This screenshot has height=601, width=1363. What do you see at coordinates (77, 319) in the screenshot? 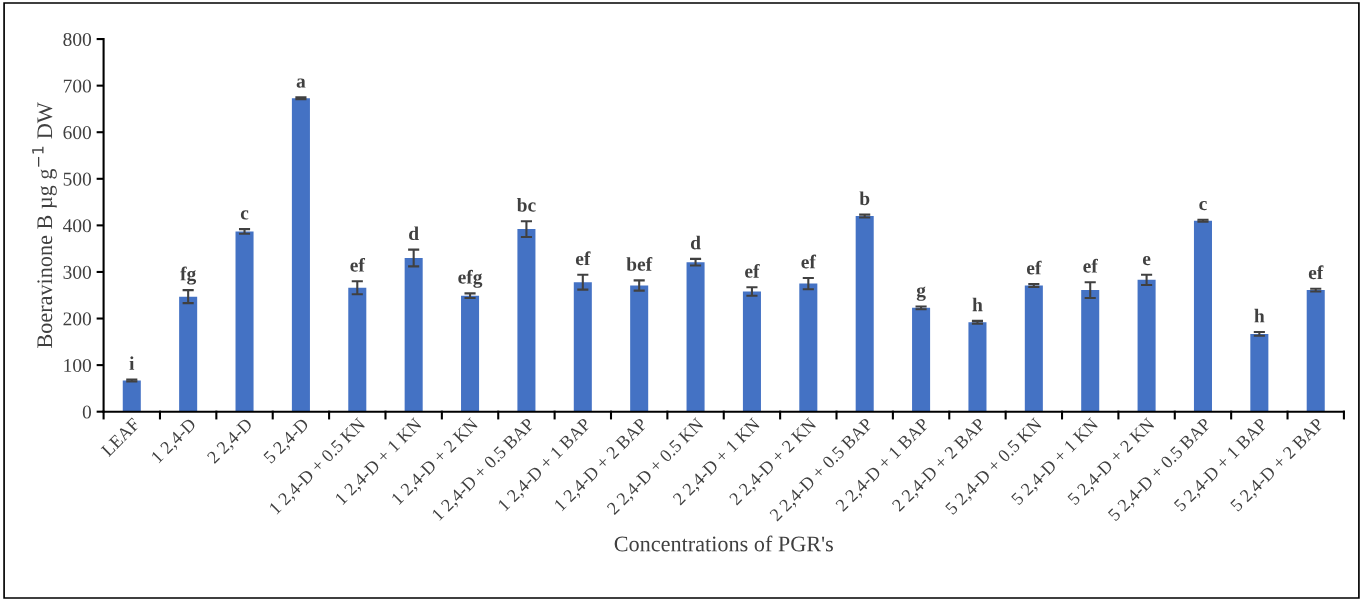
I see `y-tick-label: 200` at bounding box center [77, 319].